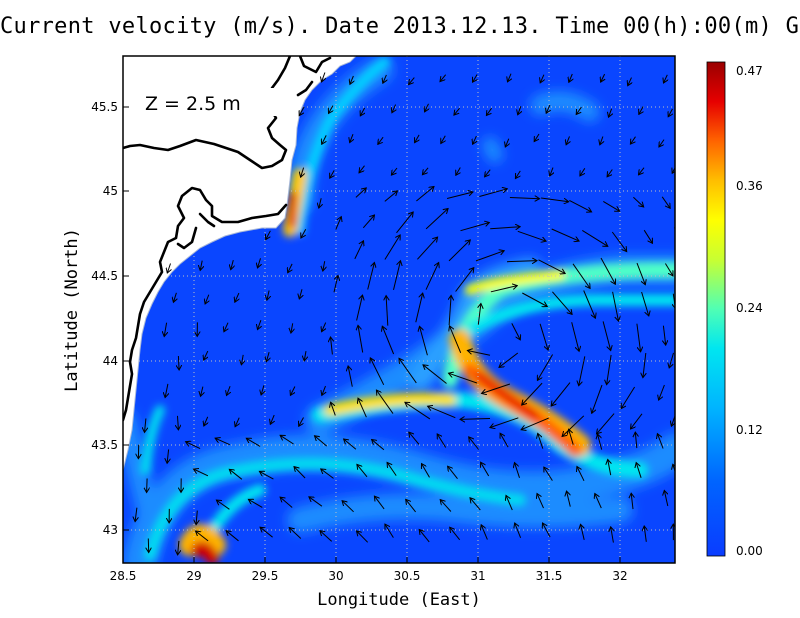  Describe the element at coordinates (210, 102) in the screenshot. I see `depth-label-bg` at that location.